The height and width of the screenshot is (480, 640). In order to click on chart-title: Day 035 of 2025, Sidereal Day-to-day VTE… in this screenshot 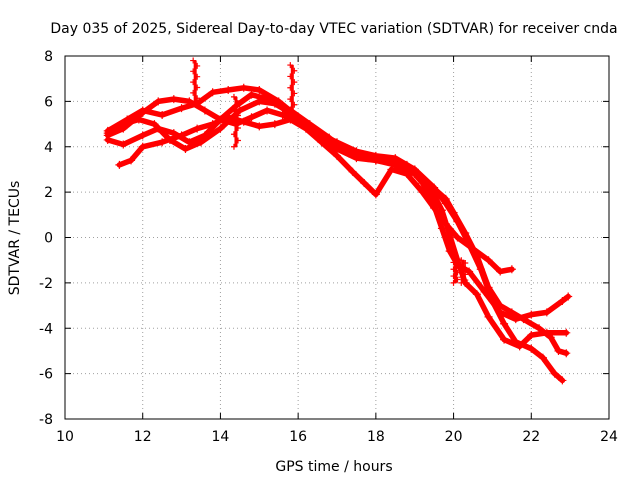, I will do `click(333, 29)`.